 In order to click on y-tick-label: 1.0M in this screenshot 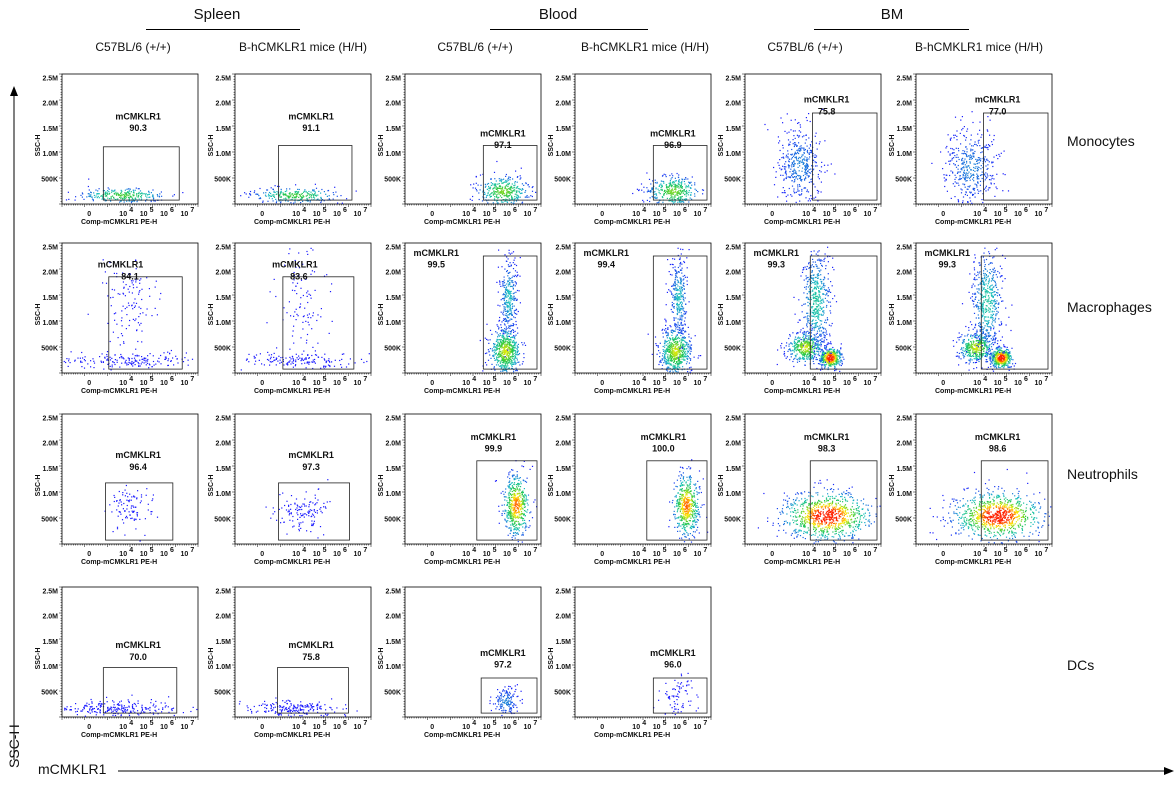, I will do `click(904, 154)`.